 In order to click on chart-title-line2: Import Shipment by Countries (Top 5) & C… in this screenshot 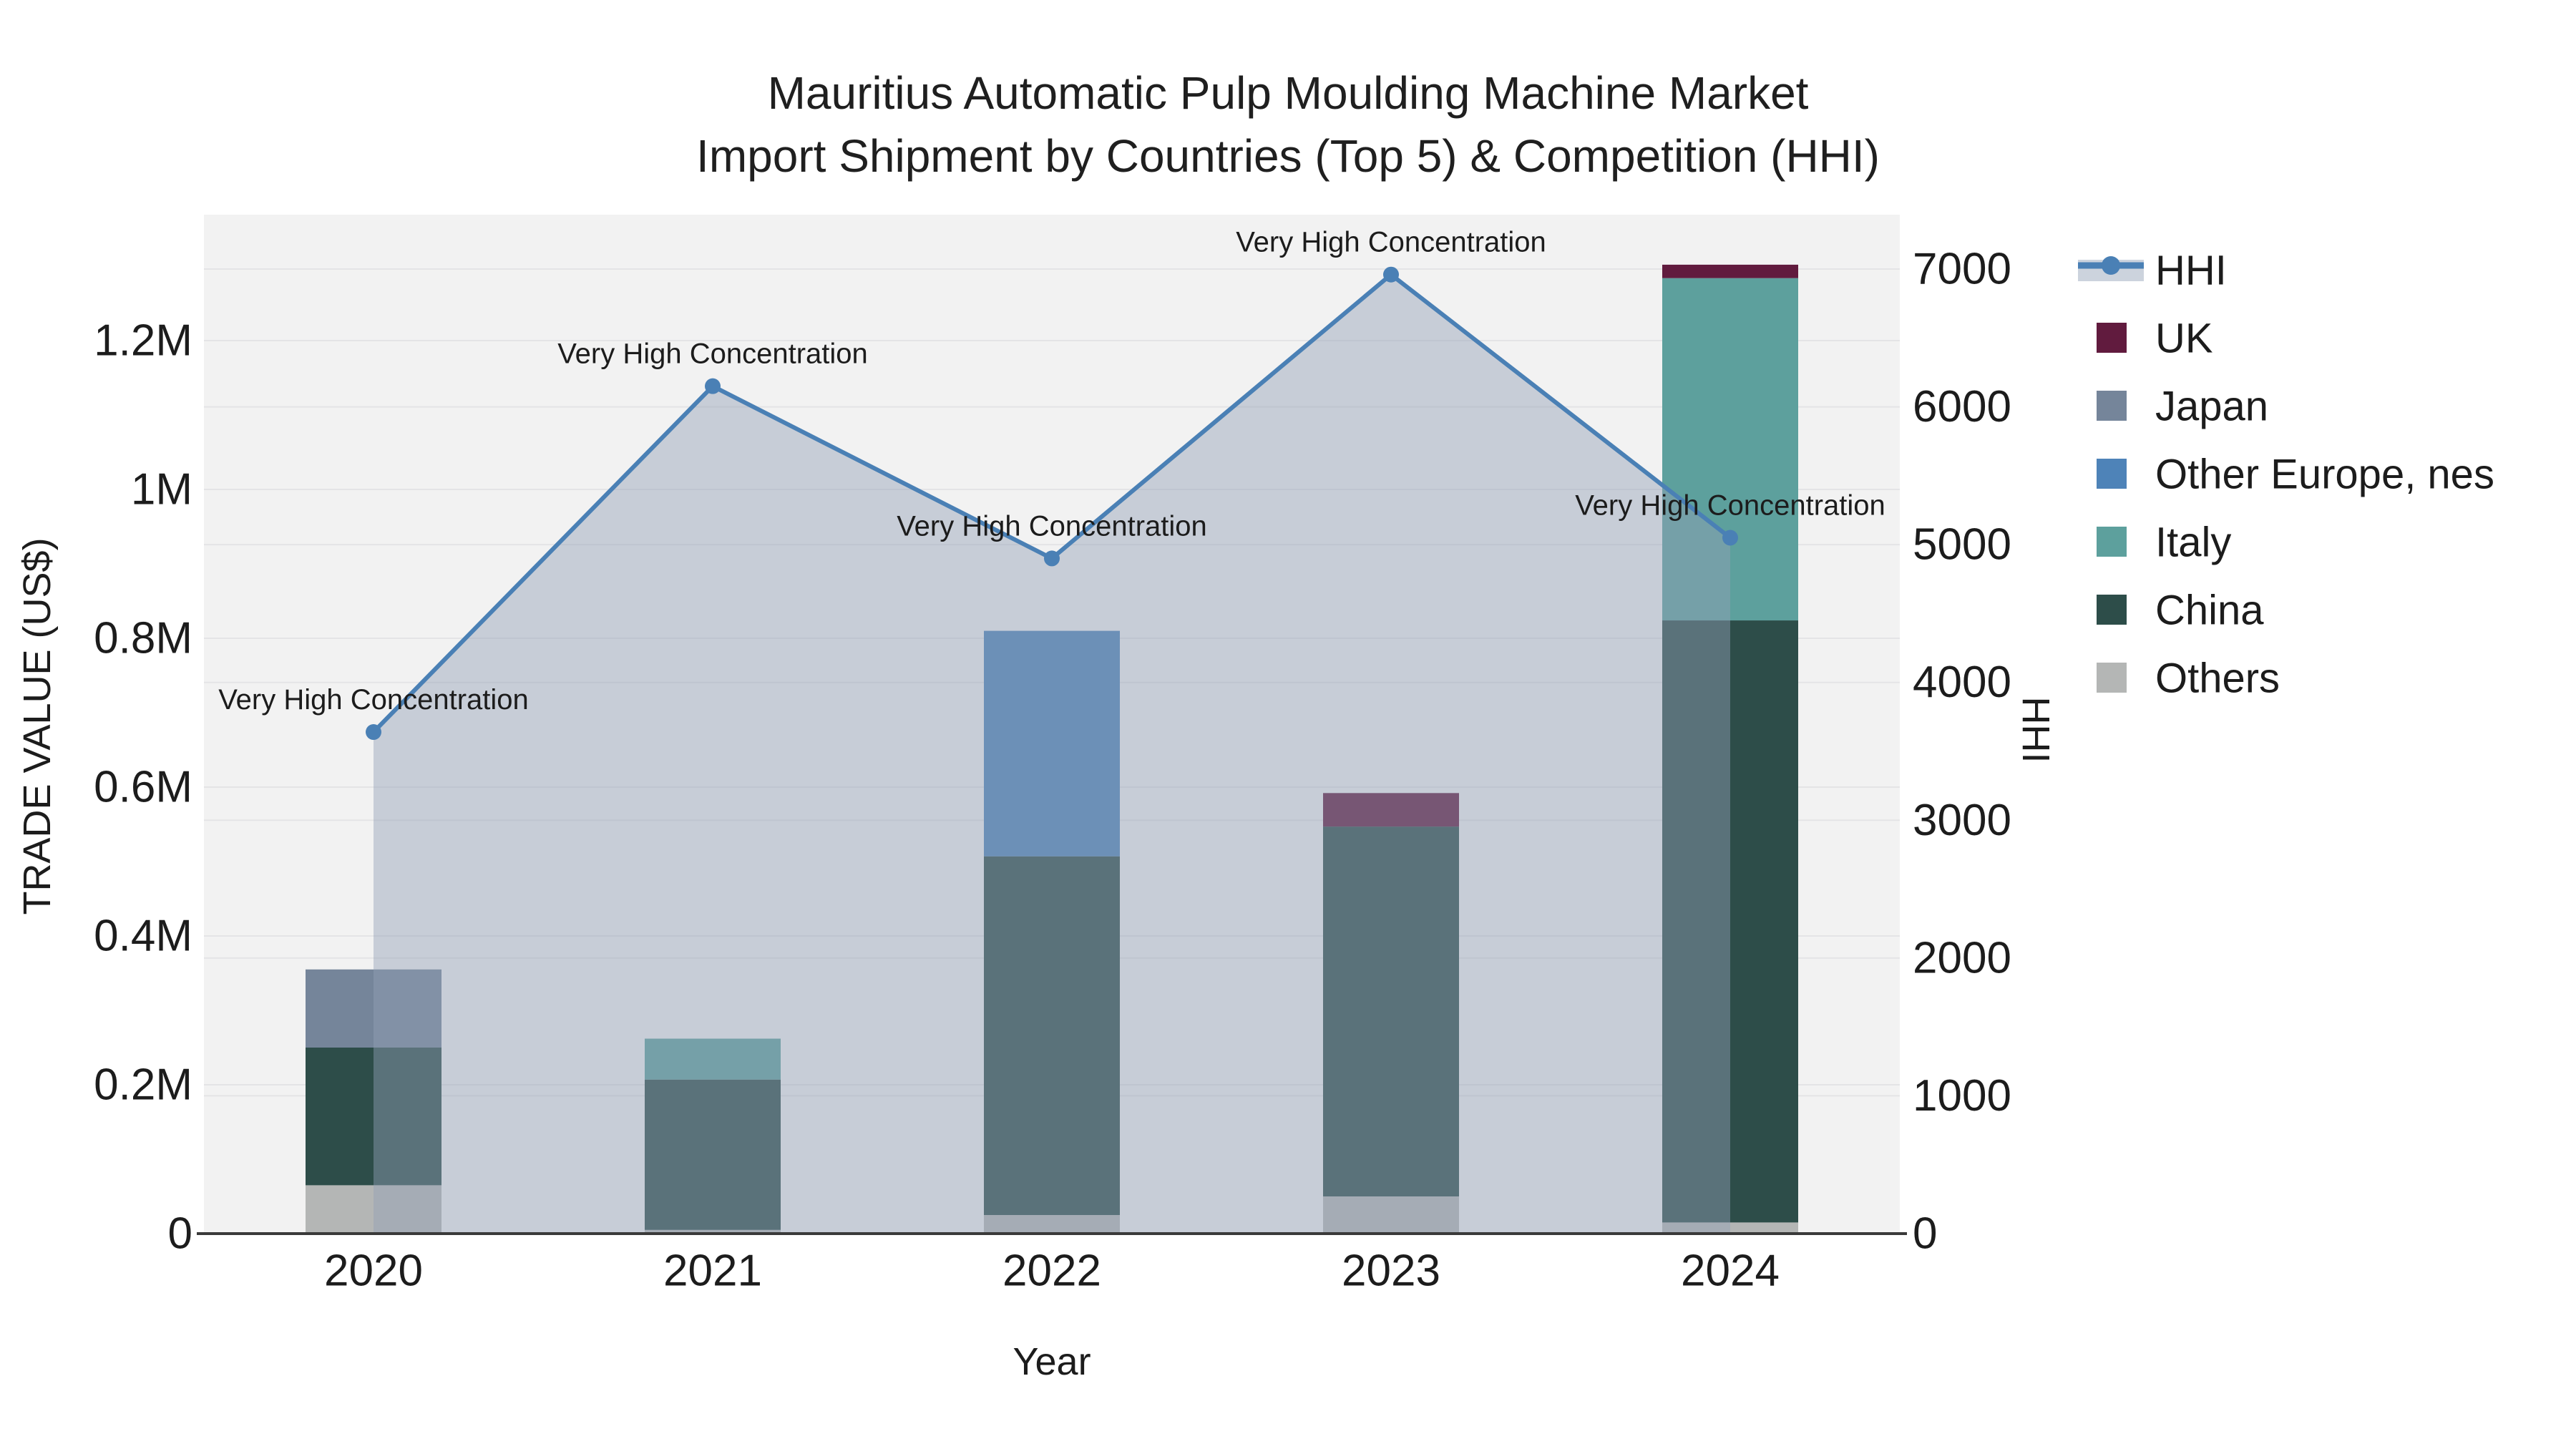, I will do `click(1288, 156)`.